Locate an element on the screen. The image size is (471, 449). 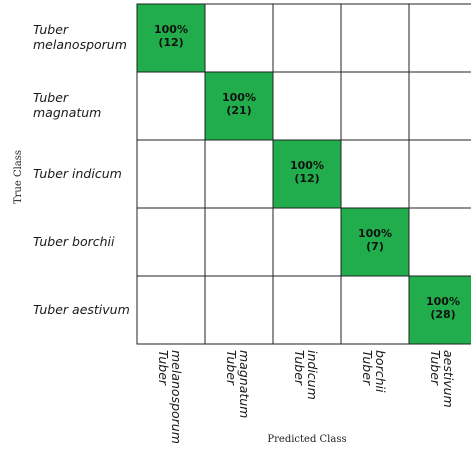
x-axis-title: Predicted Class is located at coordinates (306, 439).